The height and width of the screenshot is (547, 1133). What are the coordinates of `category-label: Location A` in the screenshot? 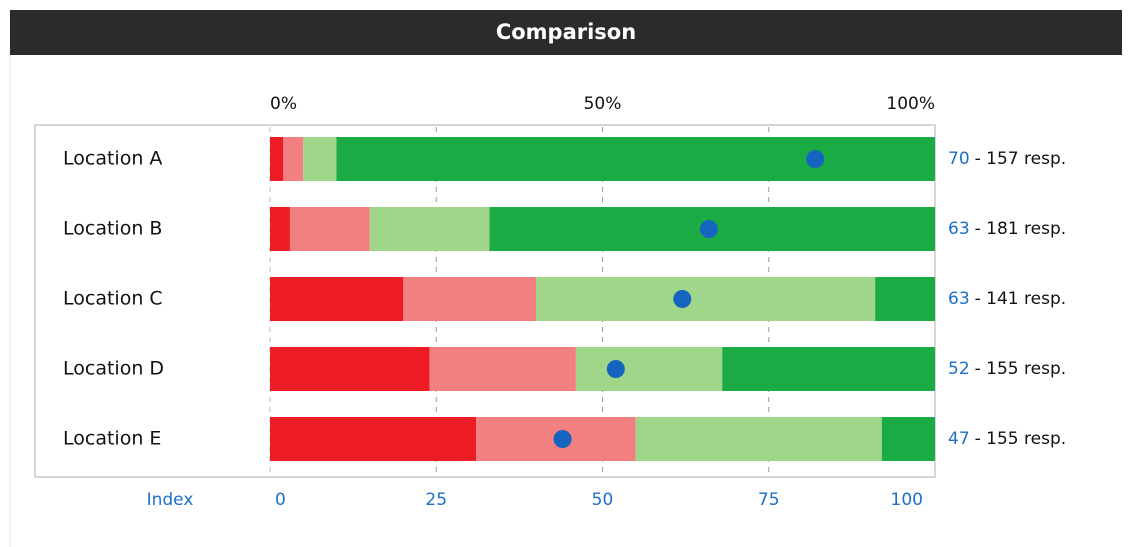 It's located at (112, 159).